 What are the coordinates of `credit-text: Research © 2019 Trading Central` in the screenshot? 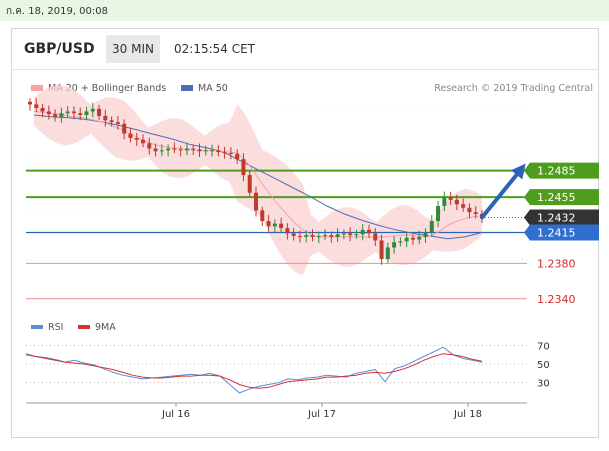 It's located at (513, 88).